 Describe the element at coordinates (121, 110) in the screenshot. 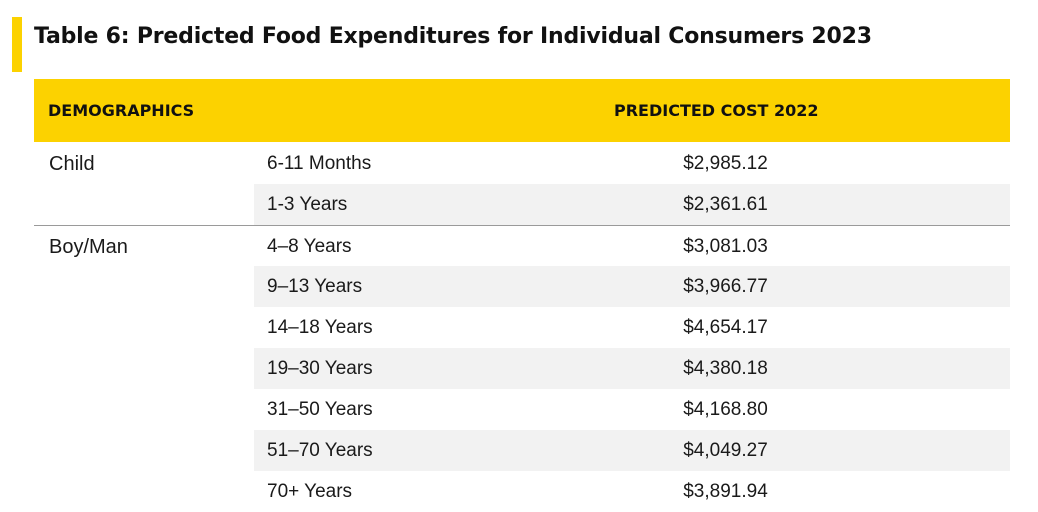

I see `header-demographics: DEMOGRAPHICS` at that location.